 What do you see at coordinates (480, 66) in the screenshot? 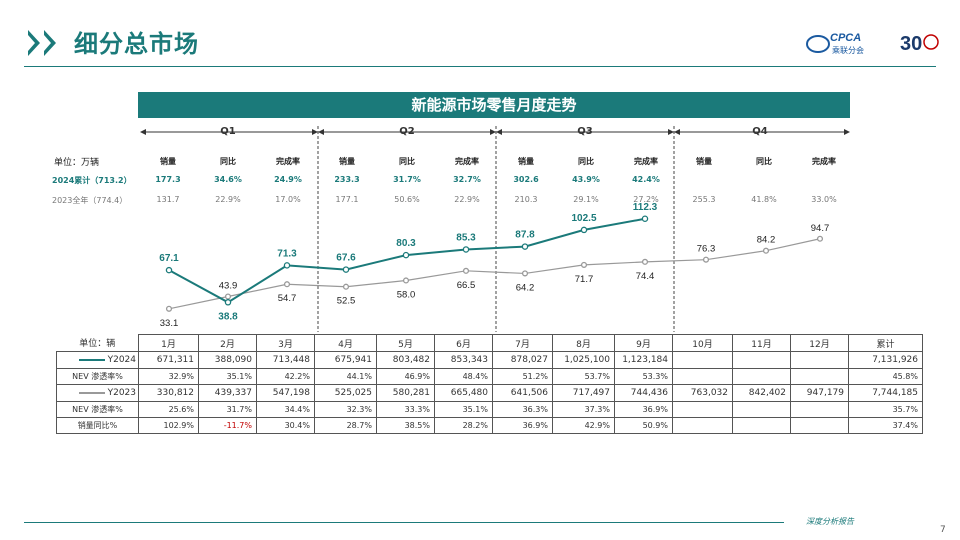
I see `title-divider` at bounding box center [480, 66].